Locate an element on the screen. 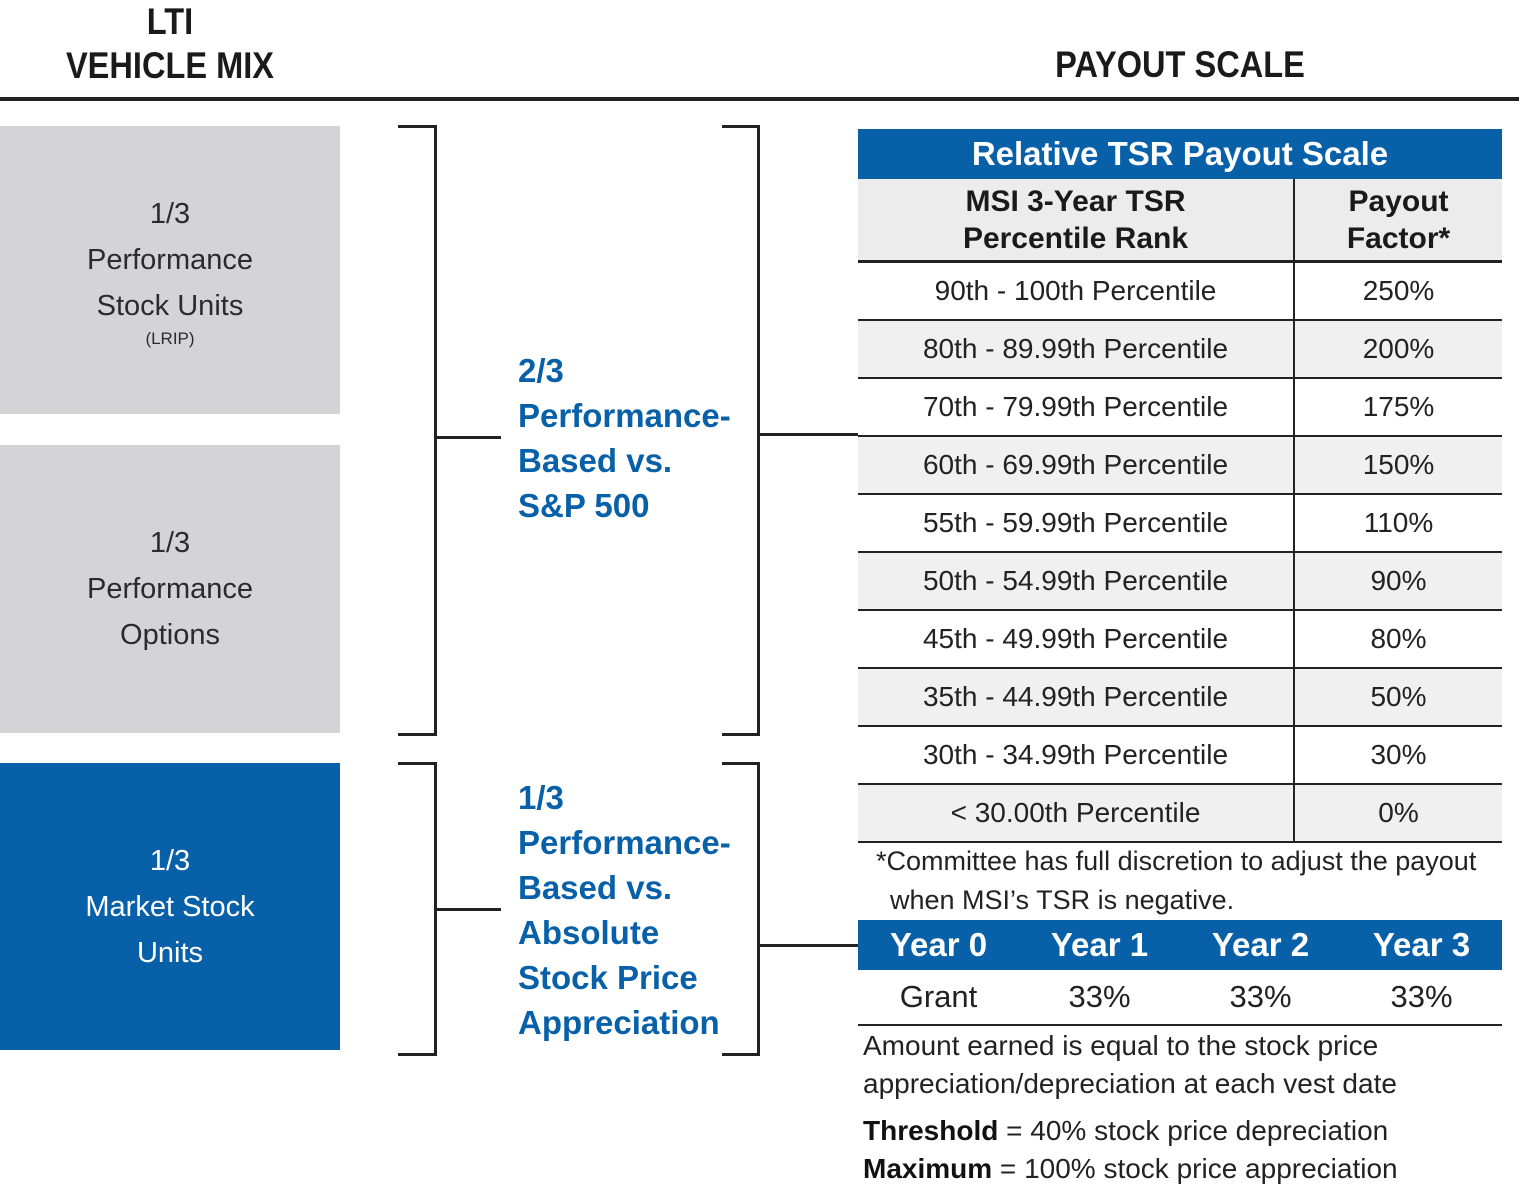 Image resolution: width=1519 pixels, height=1192 pixels. factor-cell: 110% is located at coordinates (1398, 523).